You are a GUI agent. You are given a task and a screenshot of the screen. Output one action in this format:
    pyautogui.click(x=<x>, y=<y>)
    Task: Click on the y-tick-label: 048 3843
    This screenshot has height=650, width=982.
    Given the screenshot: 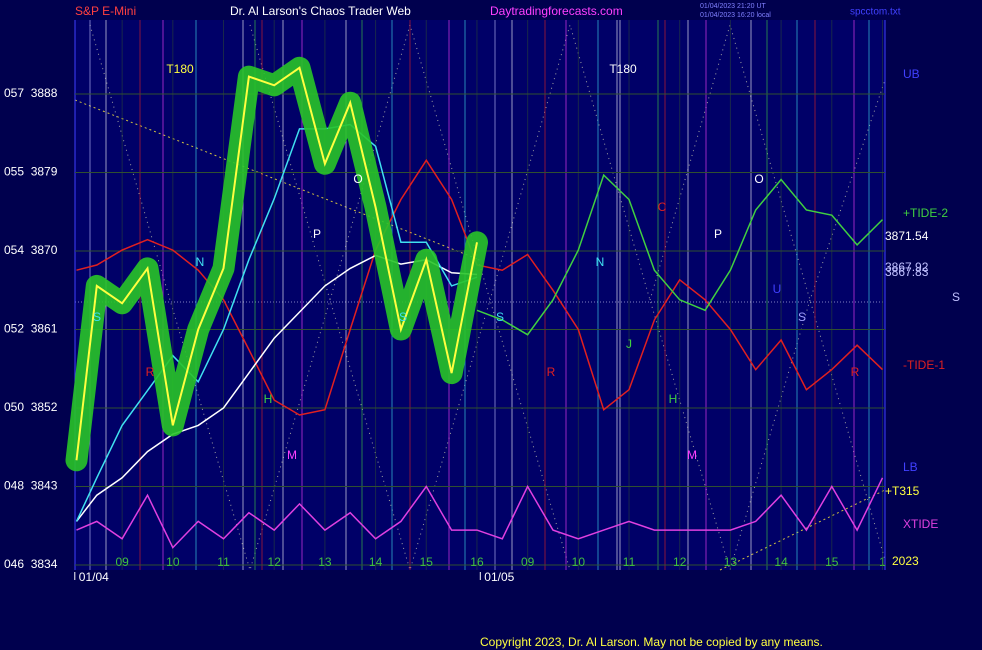 What is the action you would take?
    pyautogui.click(x=31, y=486)
    